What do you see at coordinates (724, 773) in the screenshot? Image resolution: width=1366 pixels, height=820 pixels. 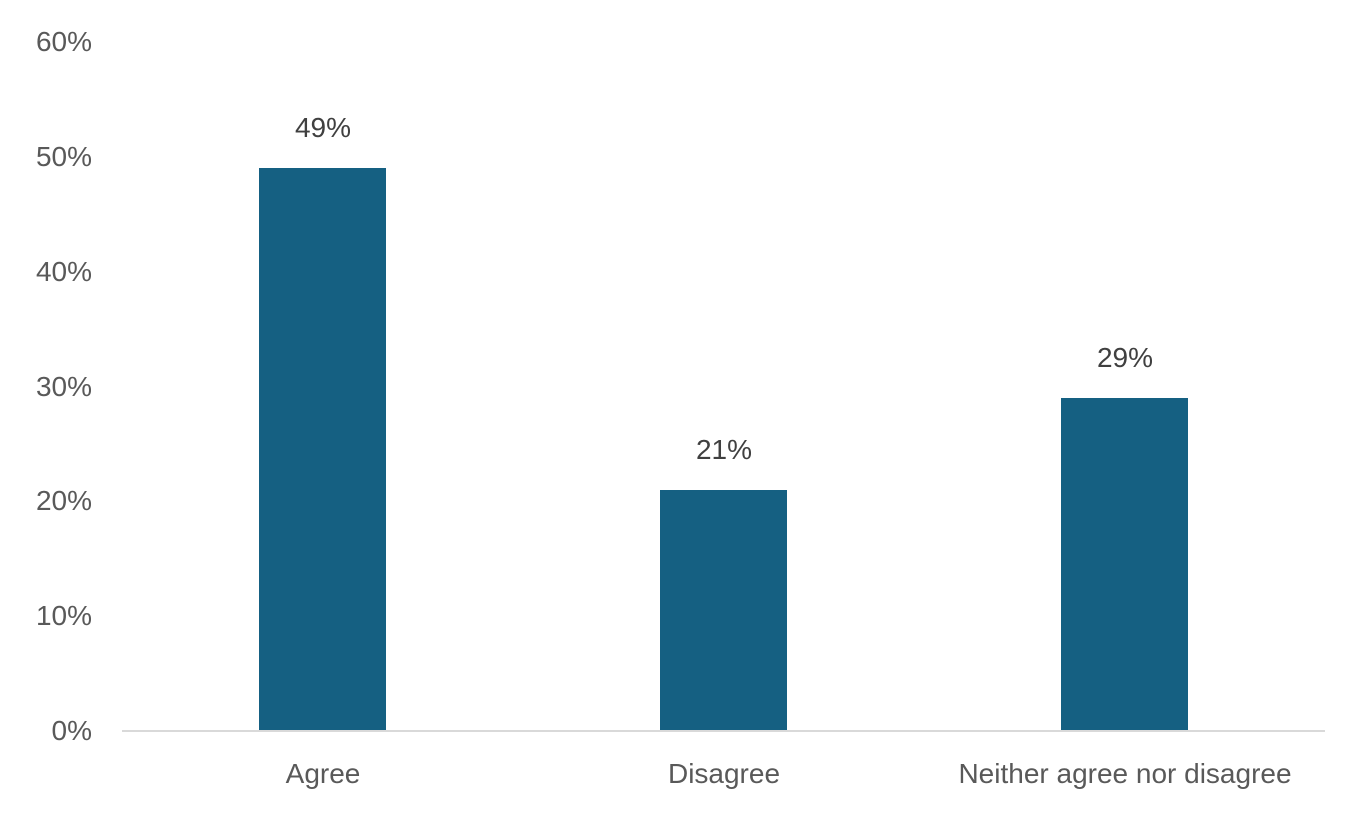 I see `category-label: Disagree` at bounding box center [724, 773].